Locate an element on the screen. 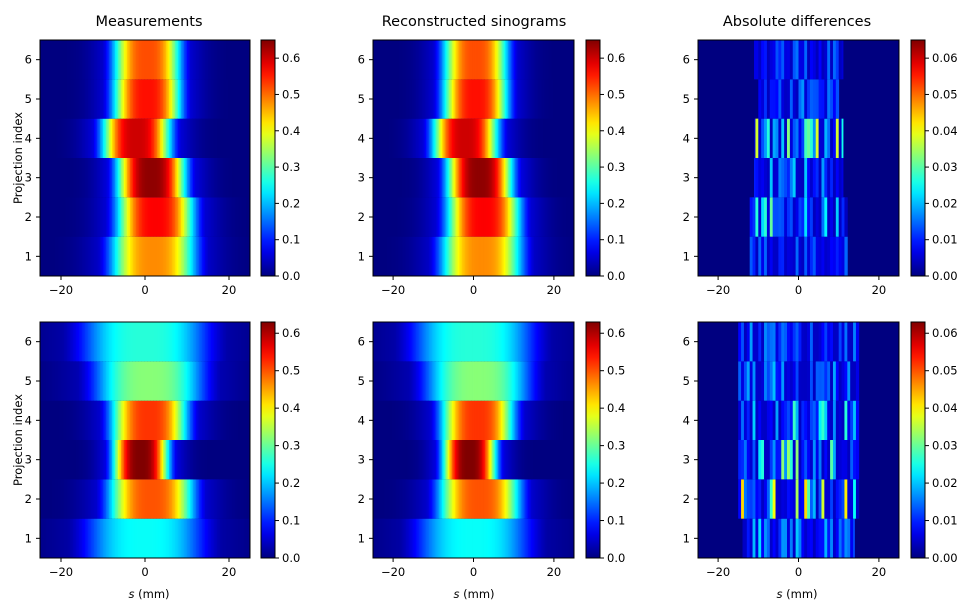 The image size is (973, 603). colorbar-tick-label: 0.3 is located at coordinates (616, 446).